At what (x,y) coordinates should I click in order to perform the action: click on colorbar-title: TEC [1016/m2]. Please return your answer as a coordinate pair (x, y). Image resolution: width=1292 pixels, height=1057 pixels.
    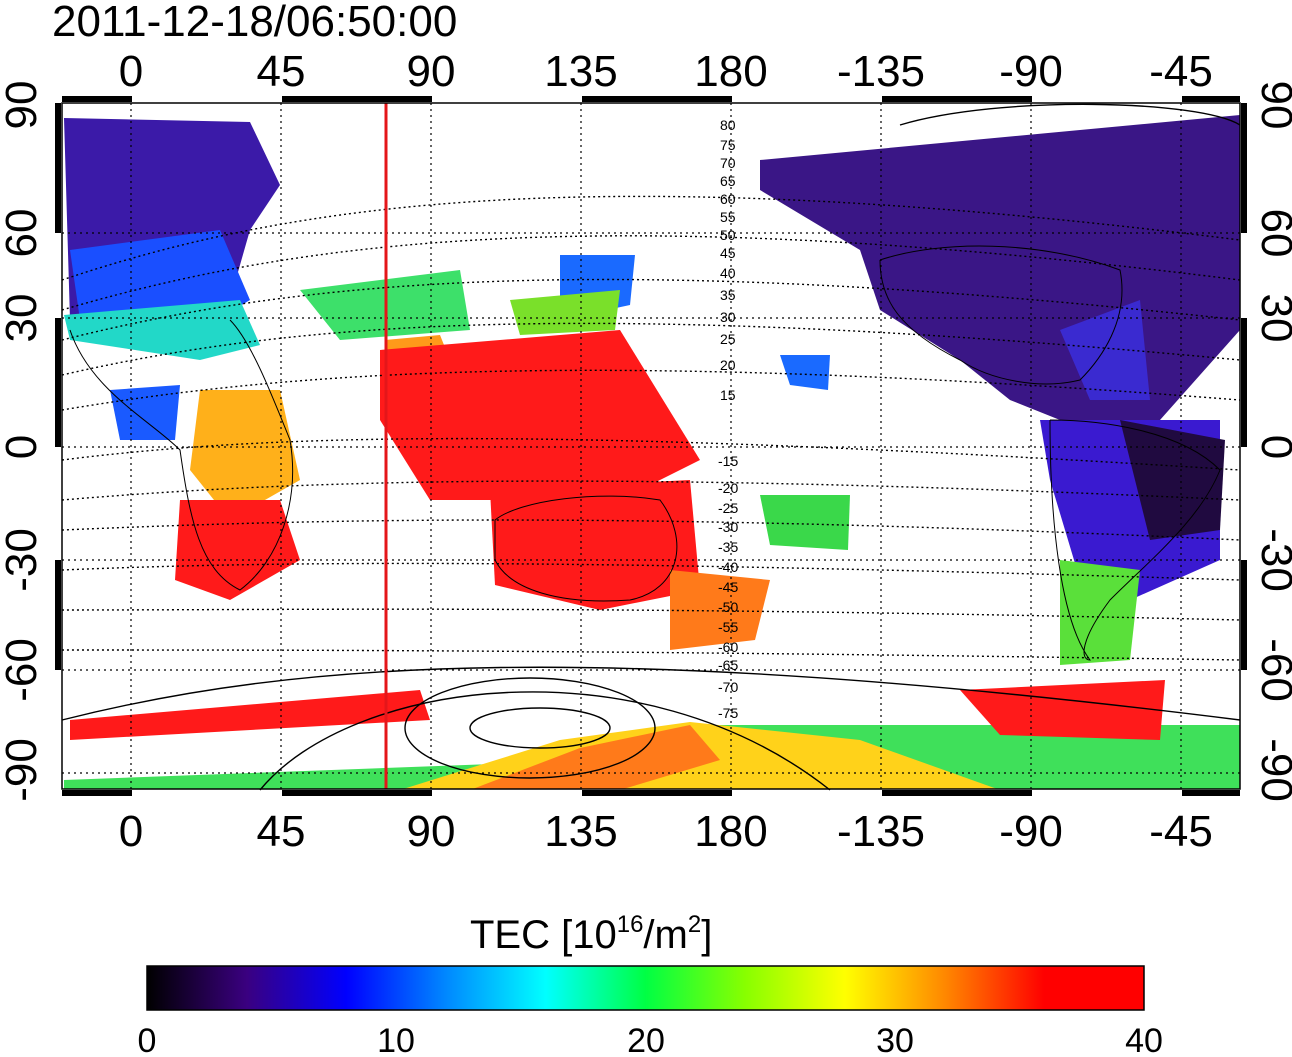
    Looking at the image, I should click on (591, 934).